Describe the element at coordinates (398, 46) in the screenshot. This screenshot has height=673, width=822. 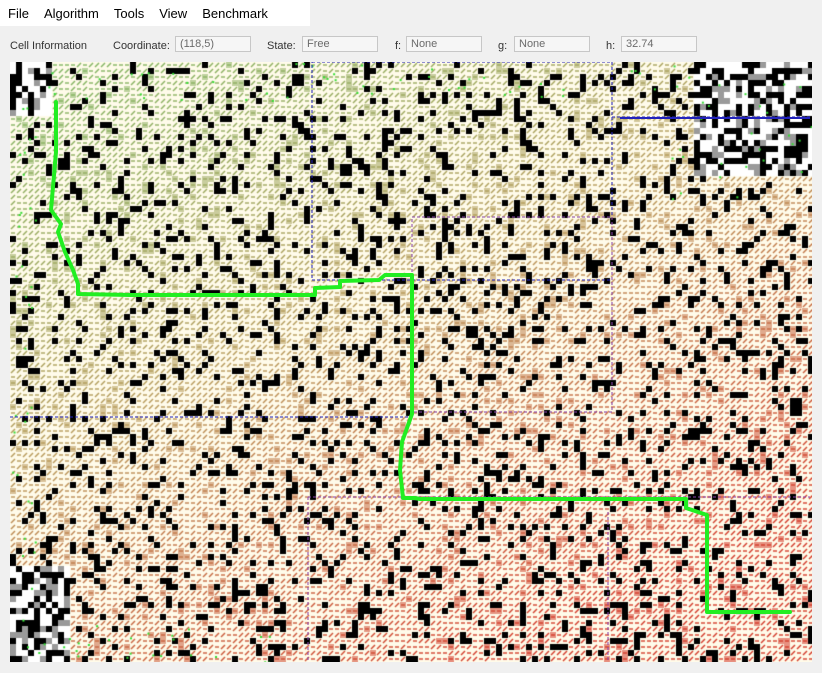
I see `f-label: f:` at that location.